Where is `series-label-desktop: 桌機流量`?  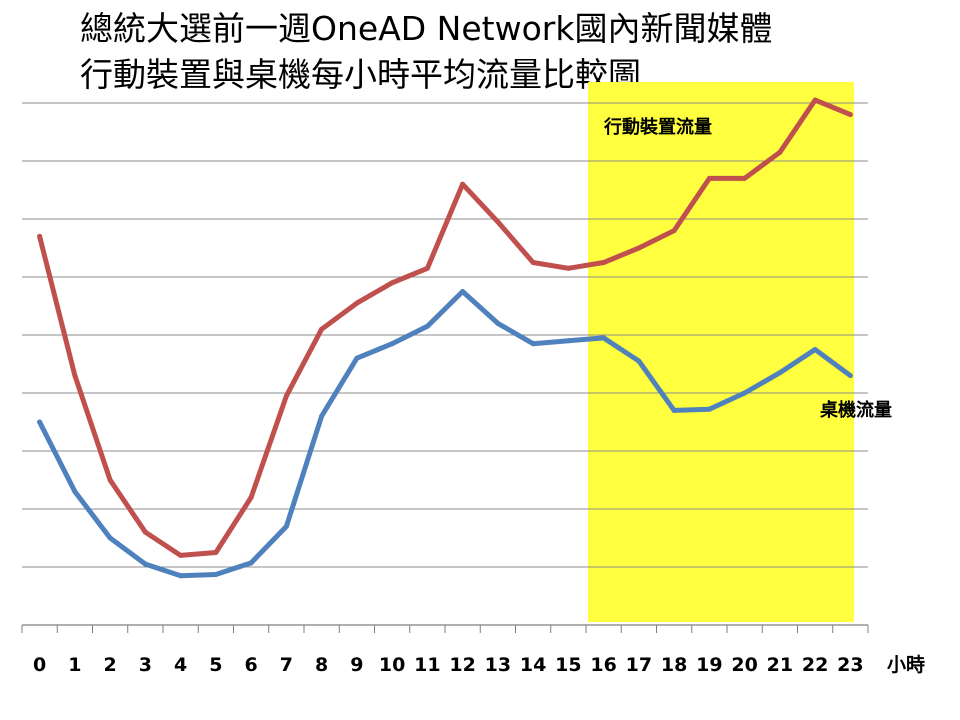 series-label-desktop: 桌機流量 is located at coordinates (855, 410).